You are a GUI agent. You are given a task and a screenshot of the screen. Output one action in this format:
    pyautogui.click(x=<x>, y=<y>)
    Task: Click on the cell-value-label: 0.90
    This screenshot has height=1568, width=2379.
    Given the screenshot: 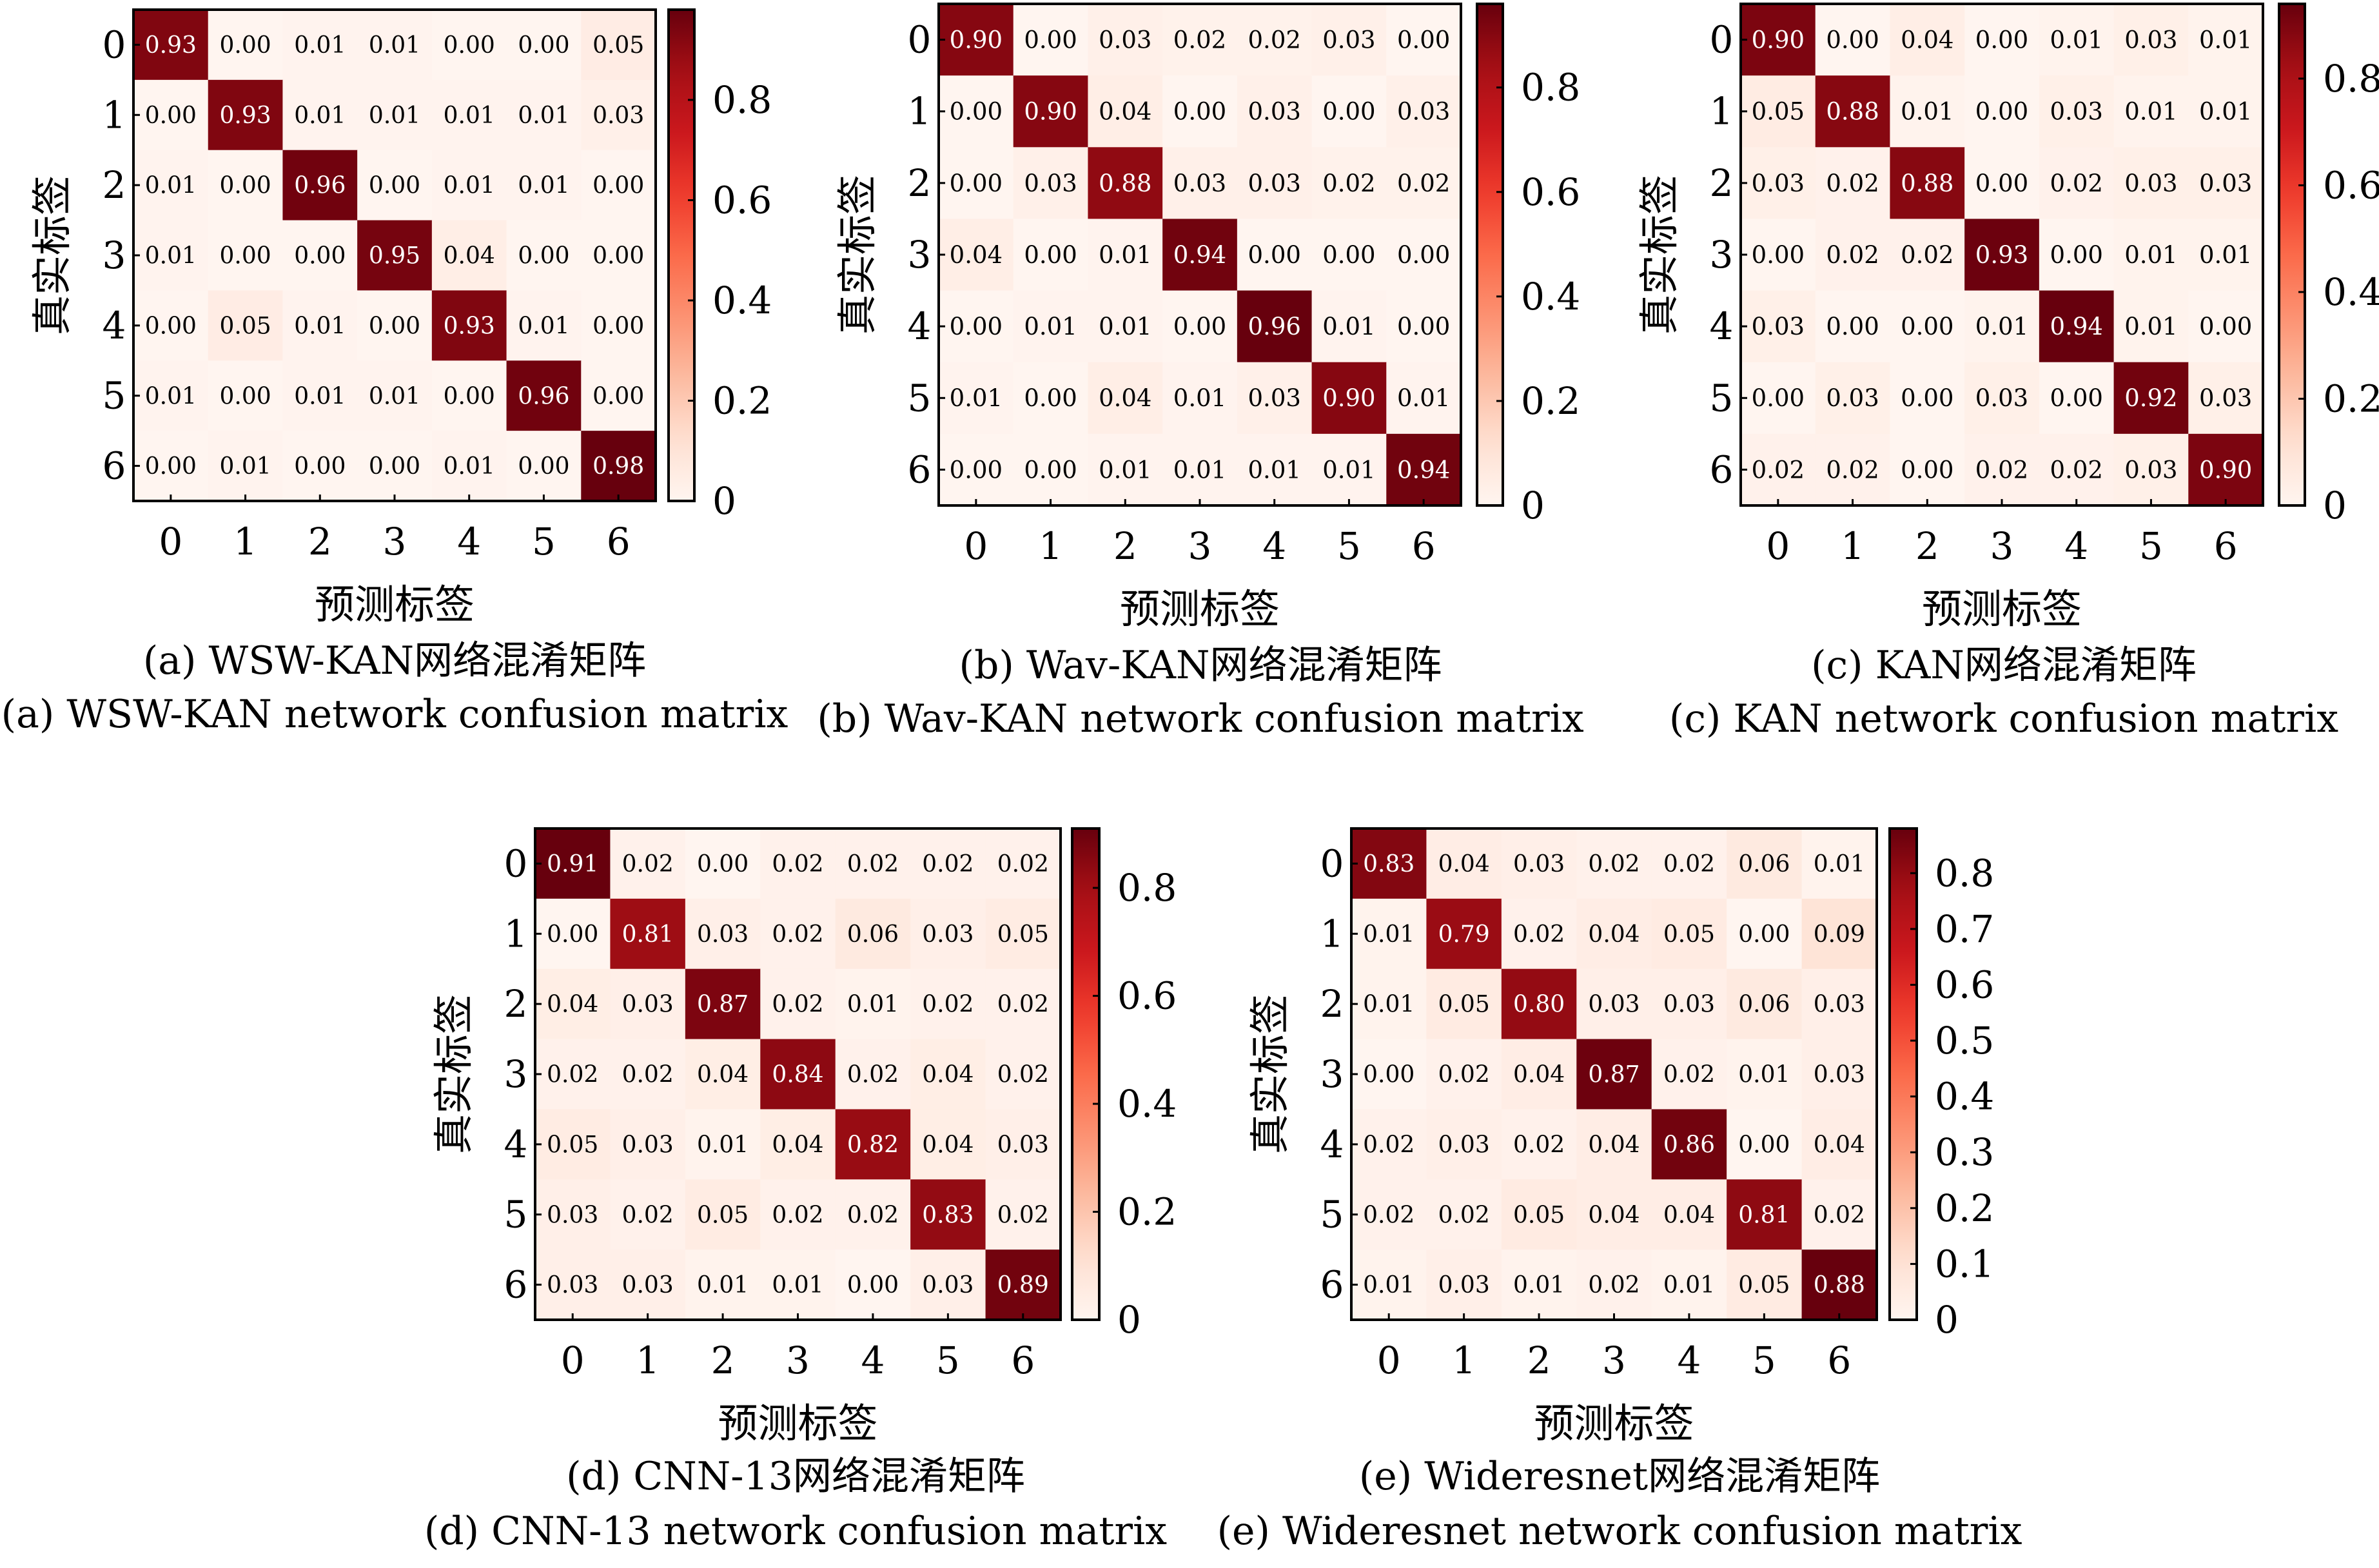 What is the action you would take?
    pyautogui.click(x=977, y=40)
    